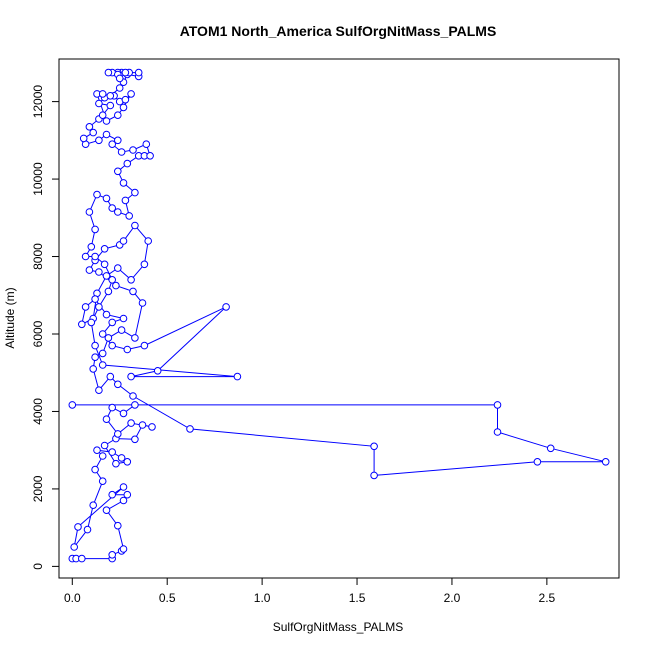 The image size is (650, 650). What do you see at coordinates (547, 598) in the screenshot?
I see `x-tick-label: 2.5` at bounding box center [547, 598].